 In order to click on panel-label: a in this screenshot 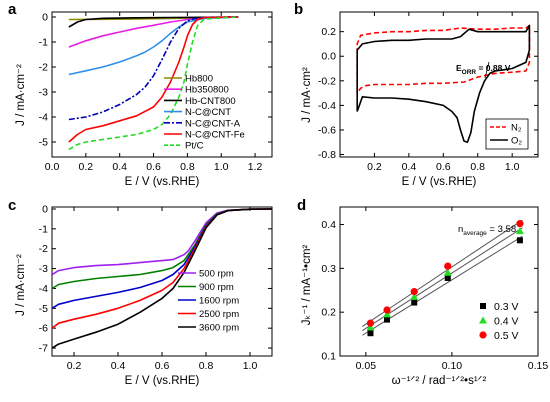, I will do `click(12, 9)`.